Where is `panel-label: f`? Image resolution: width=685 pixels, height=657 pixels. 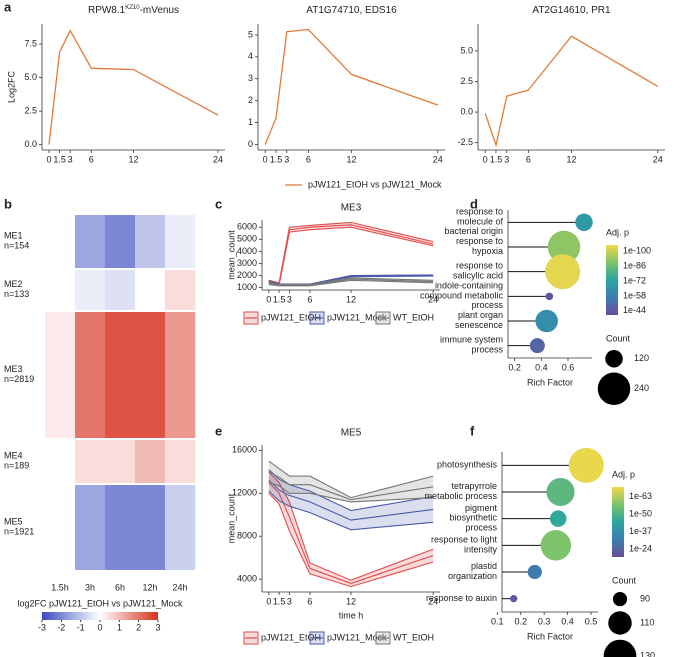 panel-label: f is located at coordinates (472, 430).